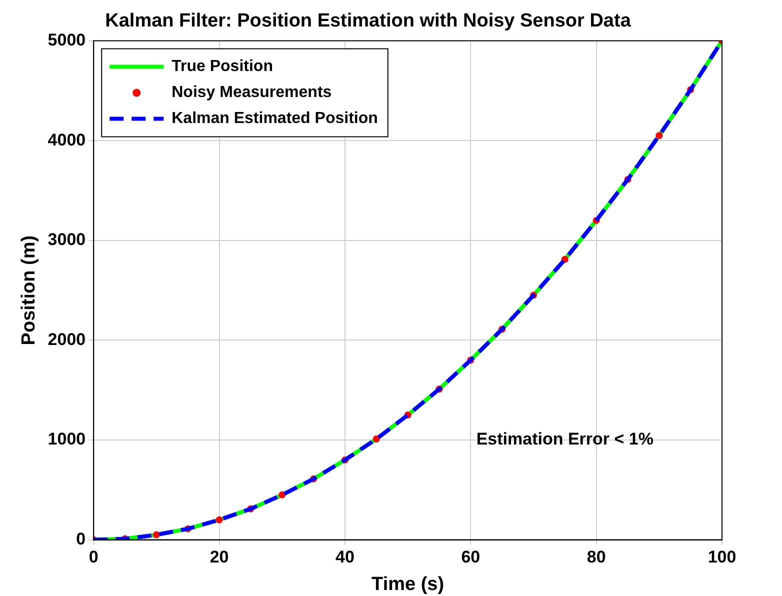 The image size is (782, 596). I want to click on y-tick-label: 0, so click(81, 538).